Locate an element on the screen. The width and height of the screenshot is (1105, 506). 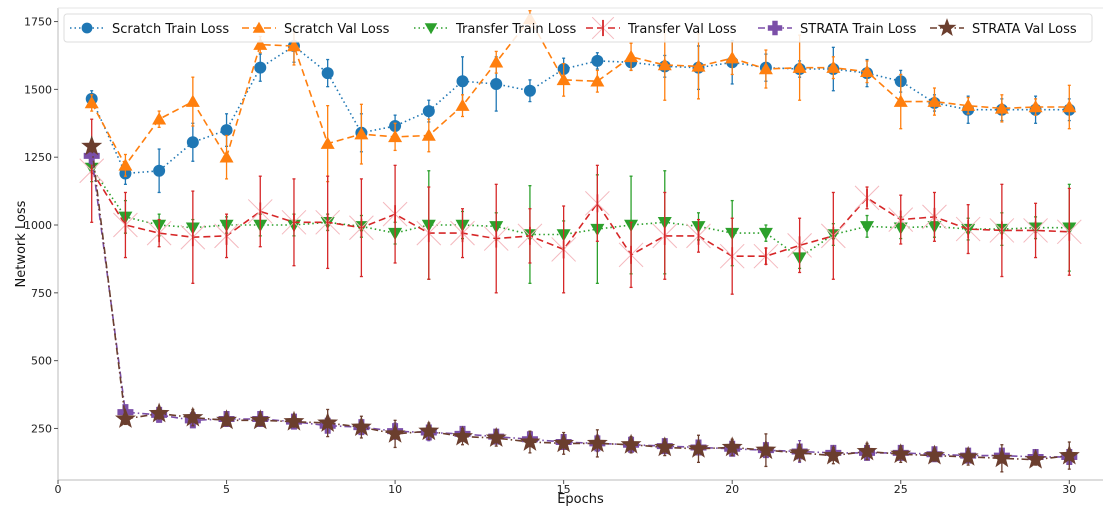
legend-label: STRATA Train Loss is located at coordinates (858, 29).